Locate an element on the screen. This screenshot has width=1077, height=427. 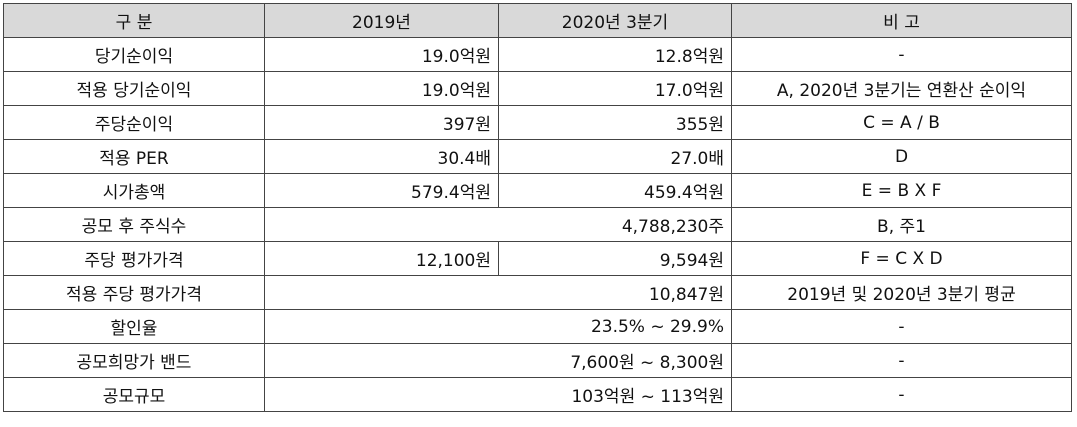
table-row: 공모규모 103억원 ~ 113억원 - is located at coordinates (537, 394).